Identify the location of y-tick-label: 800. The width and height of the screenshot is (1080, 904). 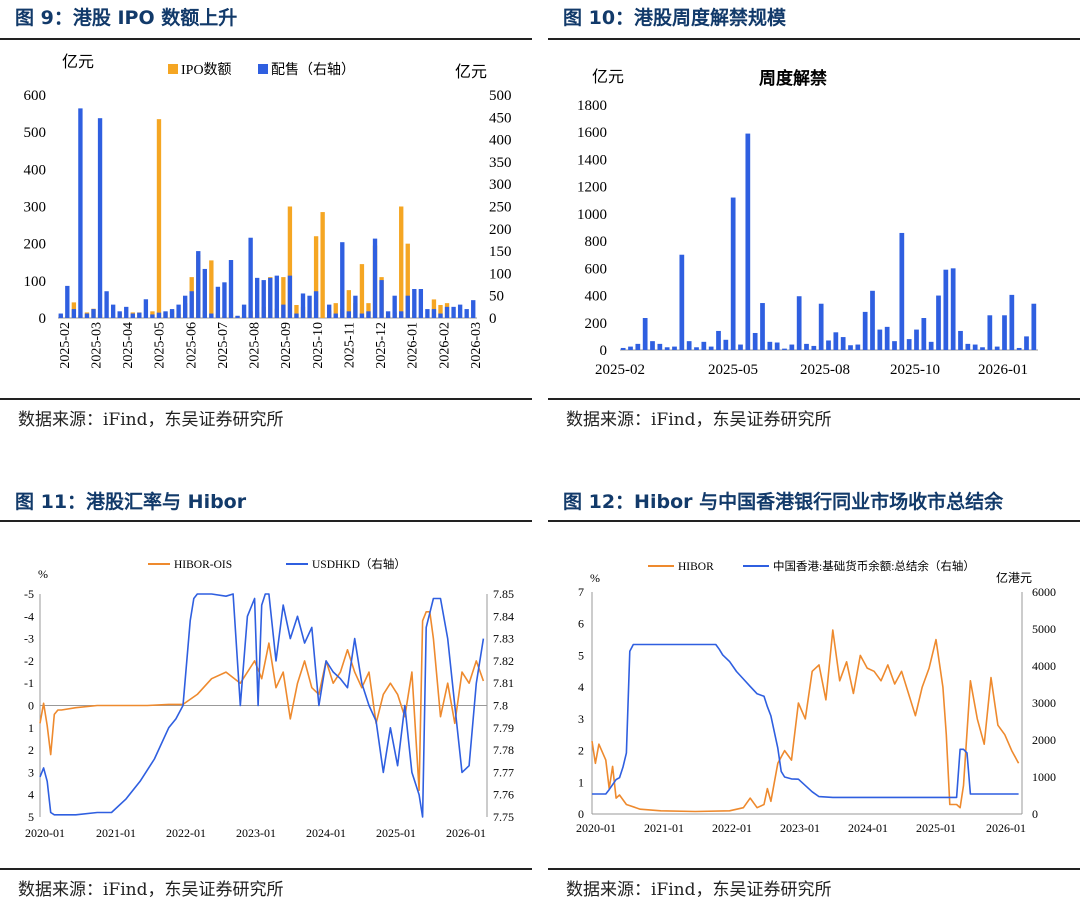
(596, 242).